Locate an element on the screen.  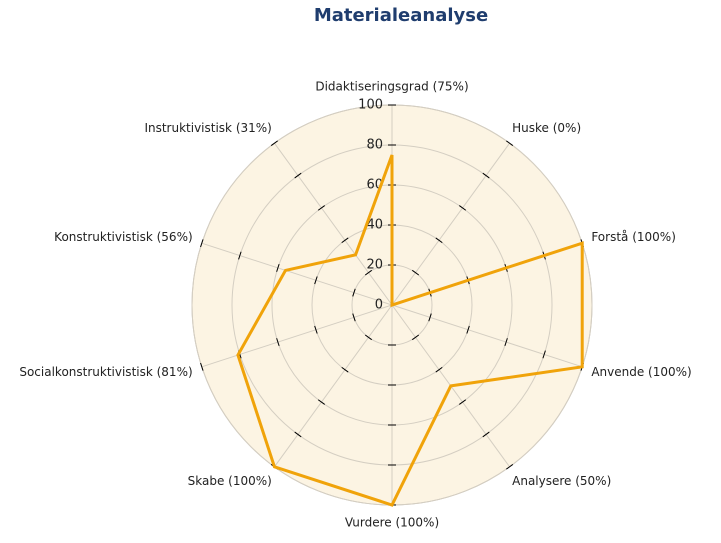
axis-label: Konstruktivistisk (56%) is located at coordinates (123, 237).